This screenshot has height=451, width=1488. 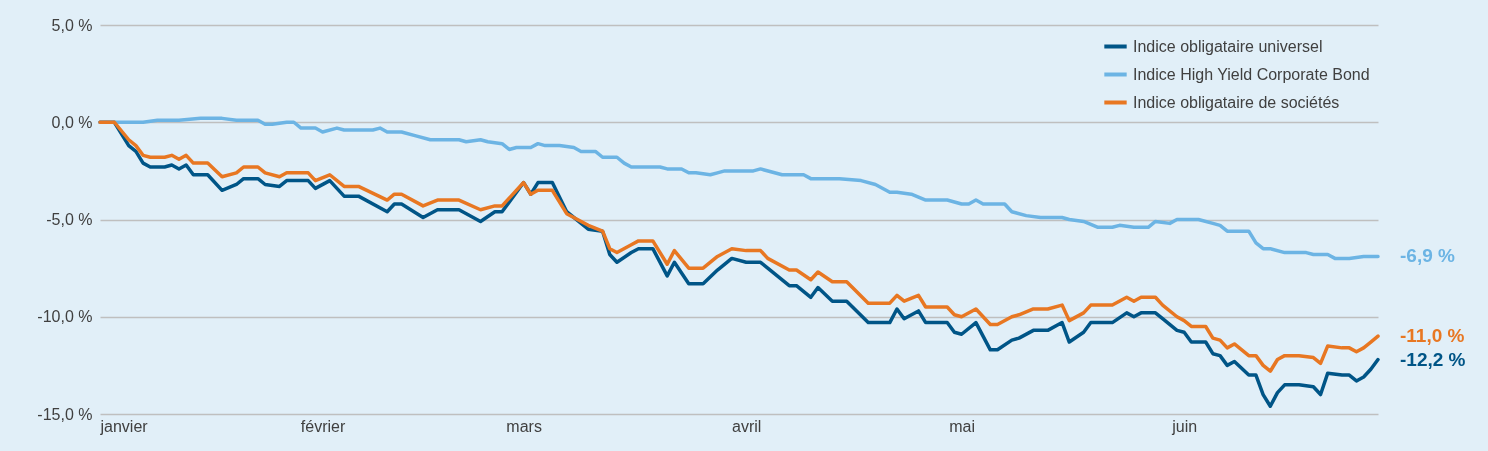 What do you see at coordinates (72, 25) in the screenshot?
I see `y-tick-label: 5,0 %` at bounding box center [72, 25].